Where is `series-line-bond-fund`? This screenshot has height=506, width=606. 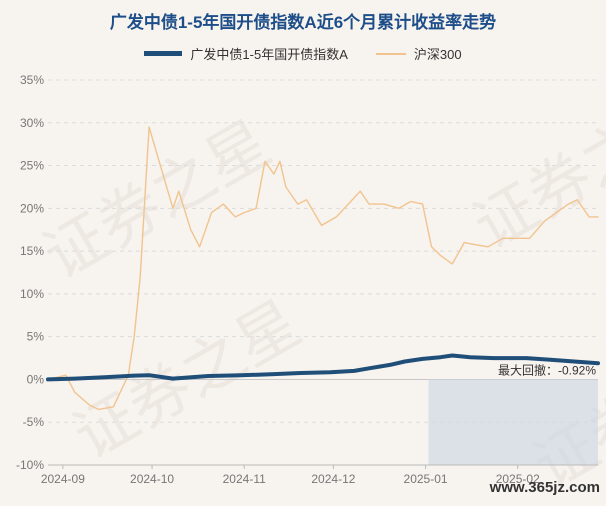 series-line-bond-fund is located at coordinates (323, 367).